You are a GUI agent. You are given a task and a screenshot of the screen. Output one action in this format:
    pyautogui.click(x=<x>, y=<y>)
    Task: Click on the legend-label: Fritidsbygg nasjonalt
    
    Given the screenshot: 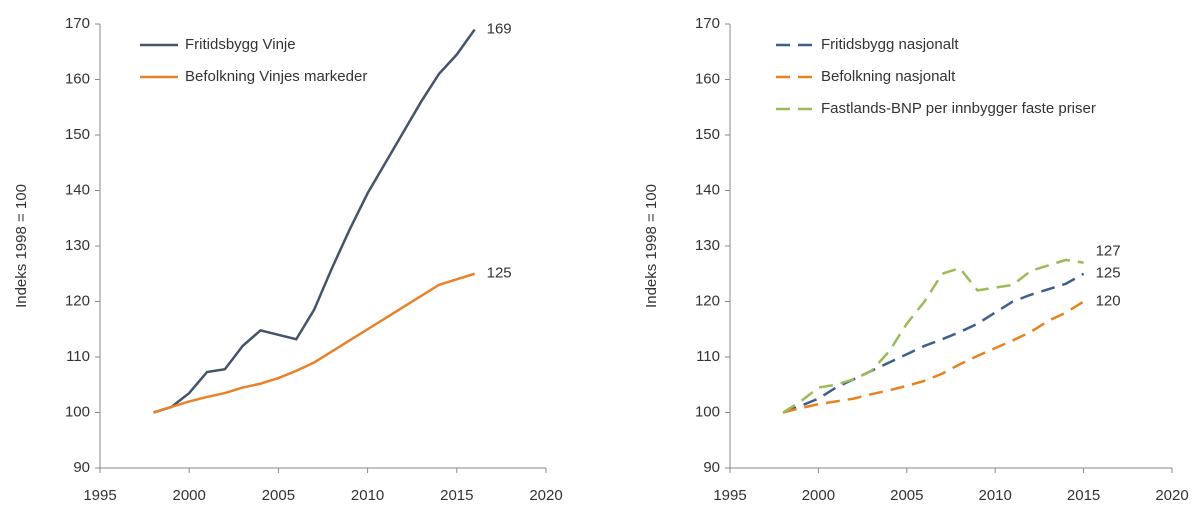 What is the action you would take?
    pyautogui.click(x=890, y=44)
    